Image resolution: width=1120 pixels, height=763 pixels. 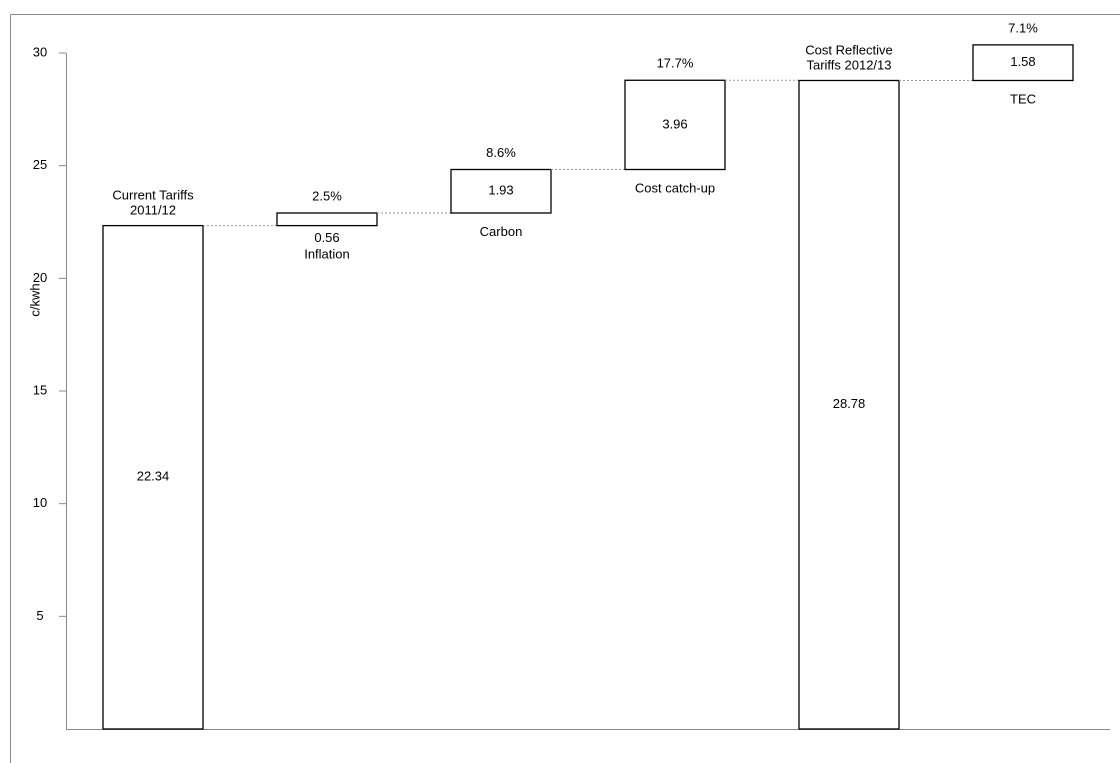 I want to click on category-label: Current Tariffs 2011/12, so click(x=153, y=203).